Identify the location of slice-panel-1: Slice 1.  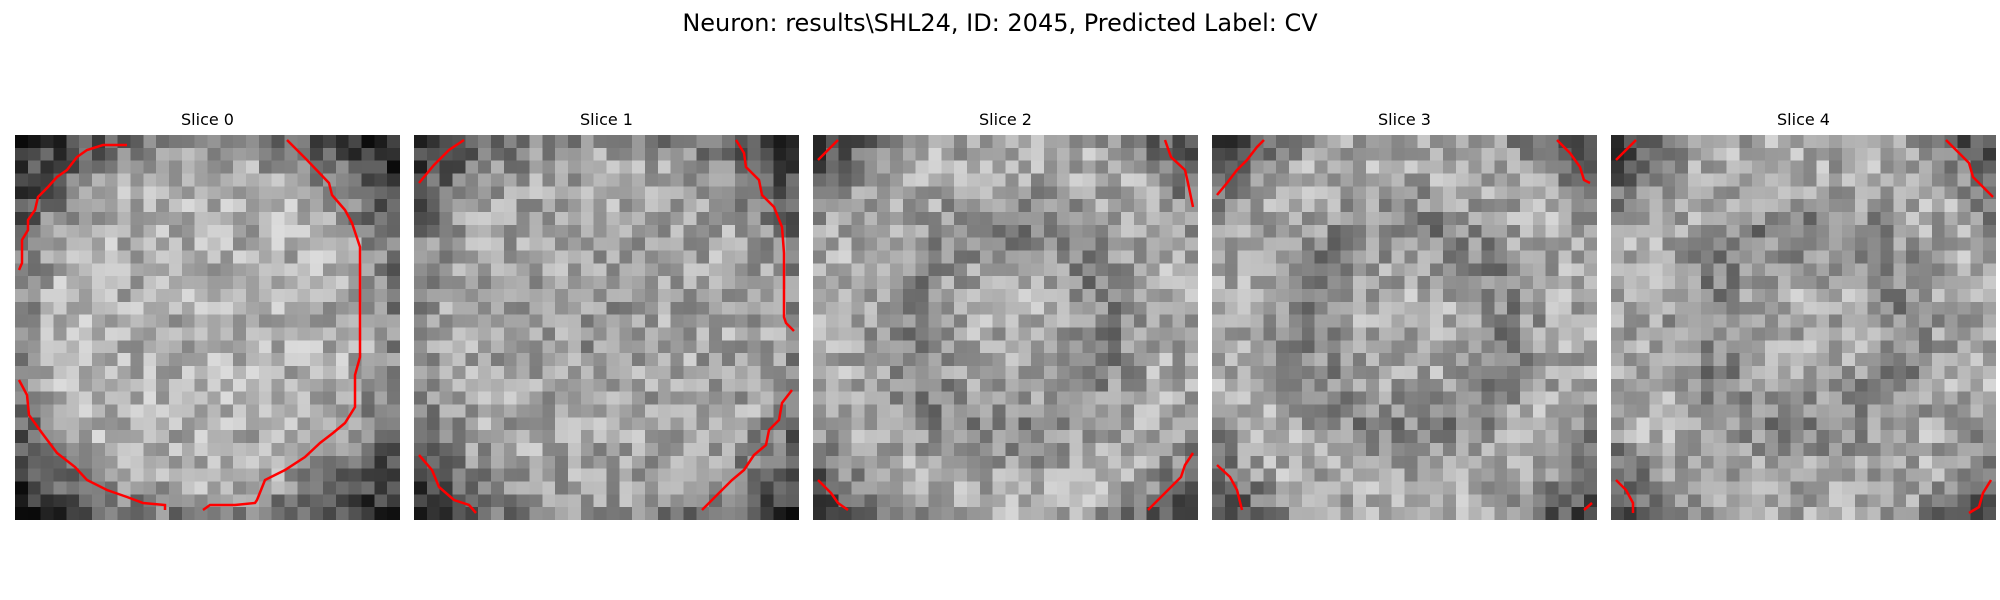
(606, 314).